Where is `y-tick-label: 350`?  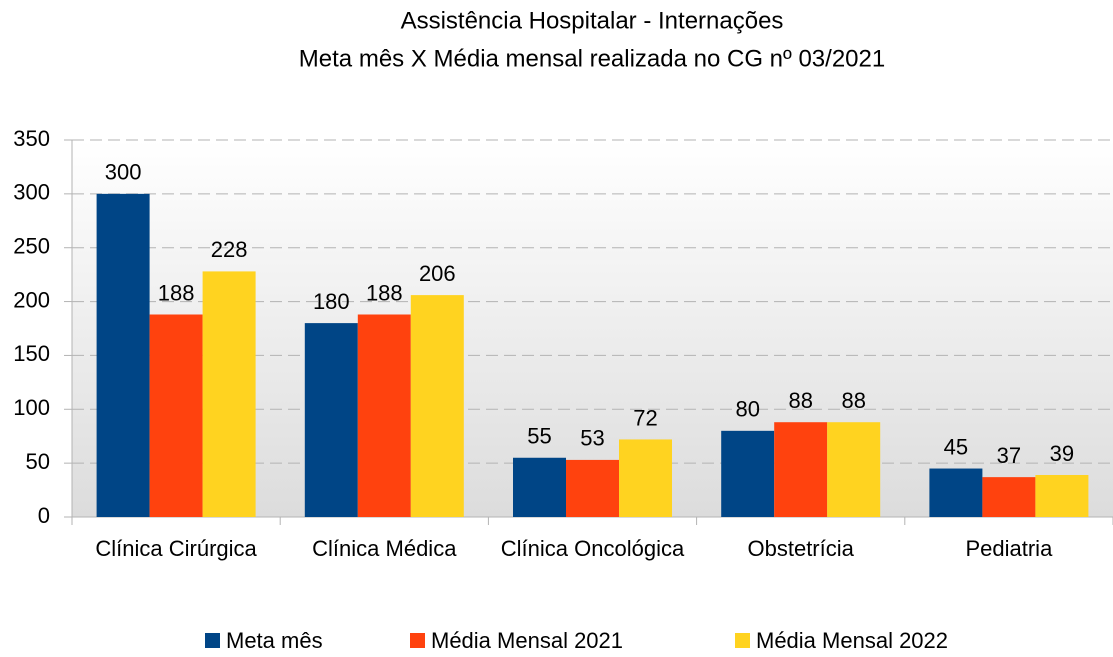 y-tick-label: 350 is located at coordinates (31, 138).